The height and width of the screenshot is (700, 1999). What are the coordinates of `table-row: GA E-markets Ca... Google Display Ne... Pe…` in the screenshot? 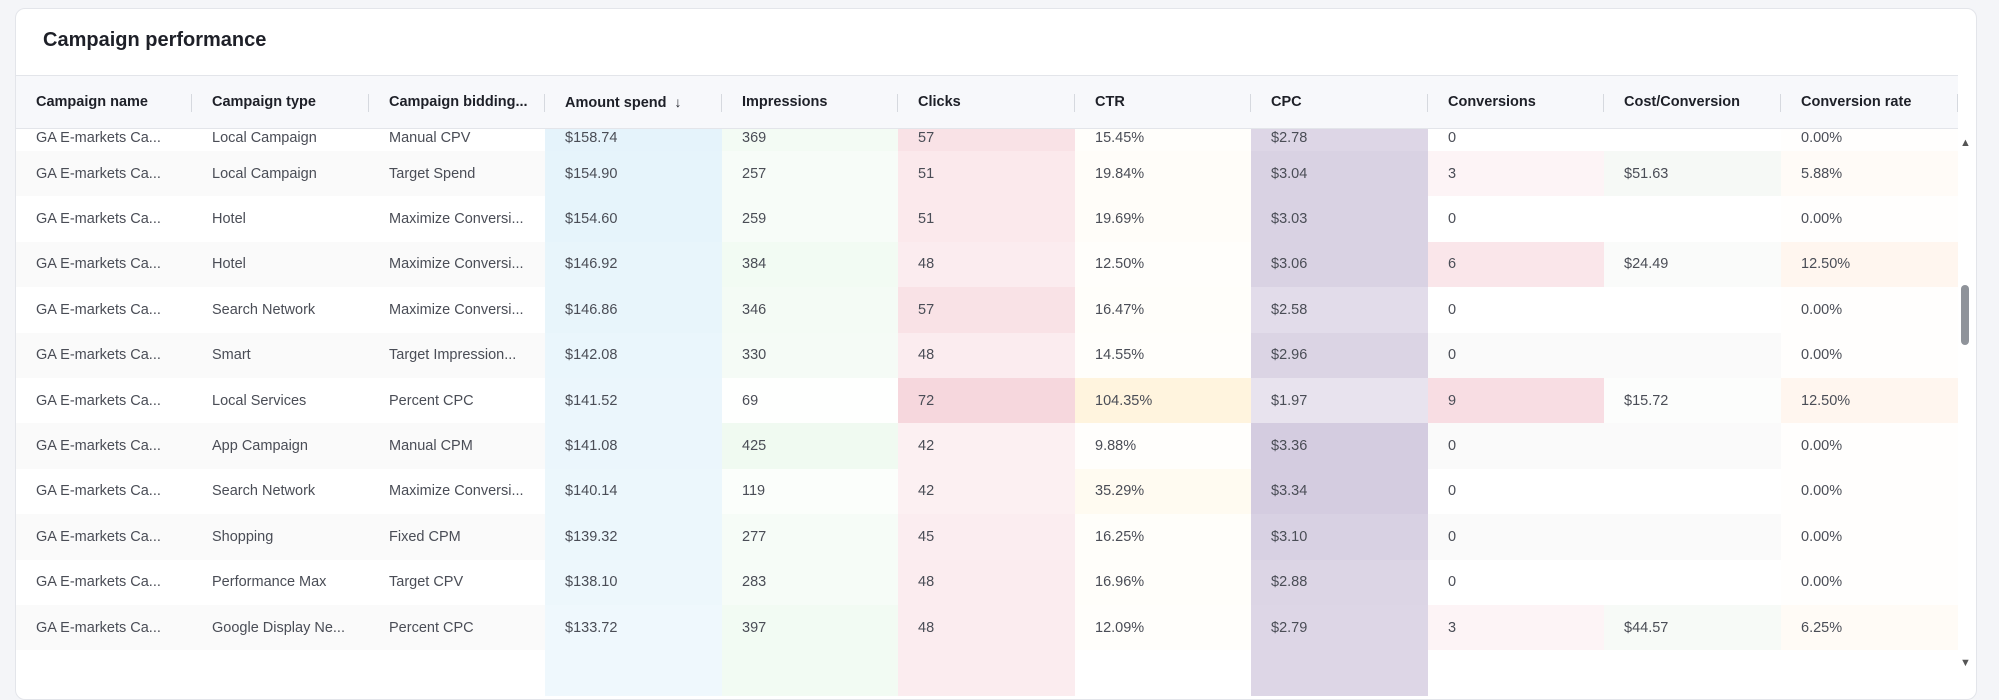 It's located at (987, 627).